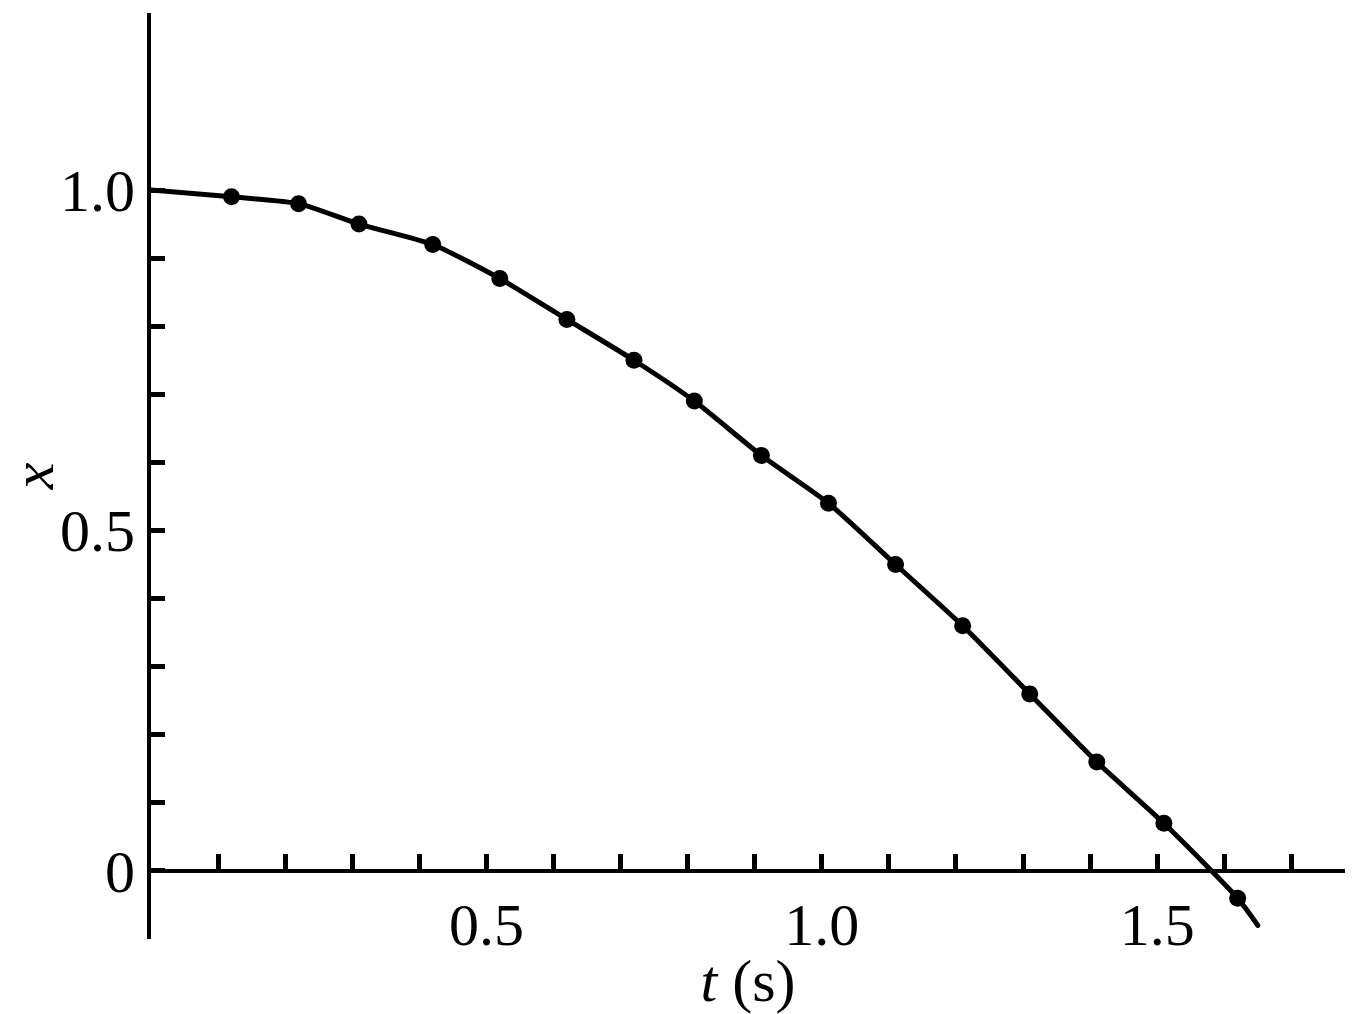  Describe the element at coordinates (97, 531) in the screenshot. I see `y-tick-label: 0.5` at that location.